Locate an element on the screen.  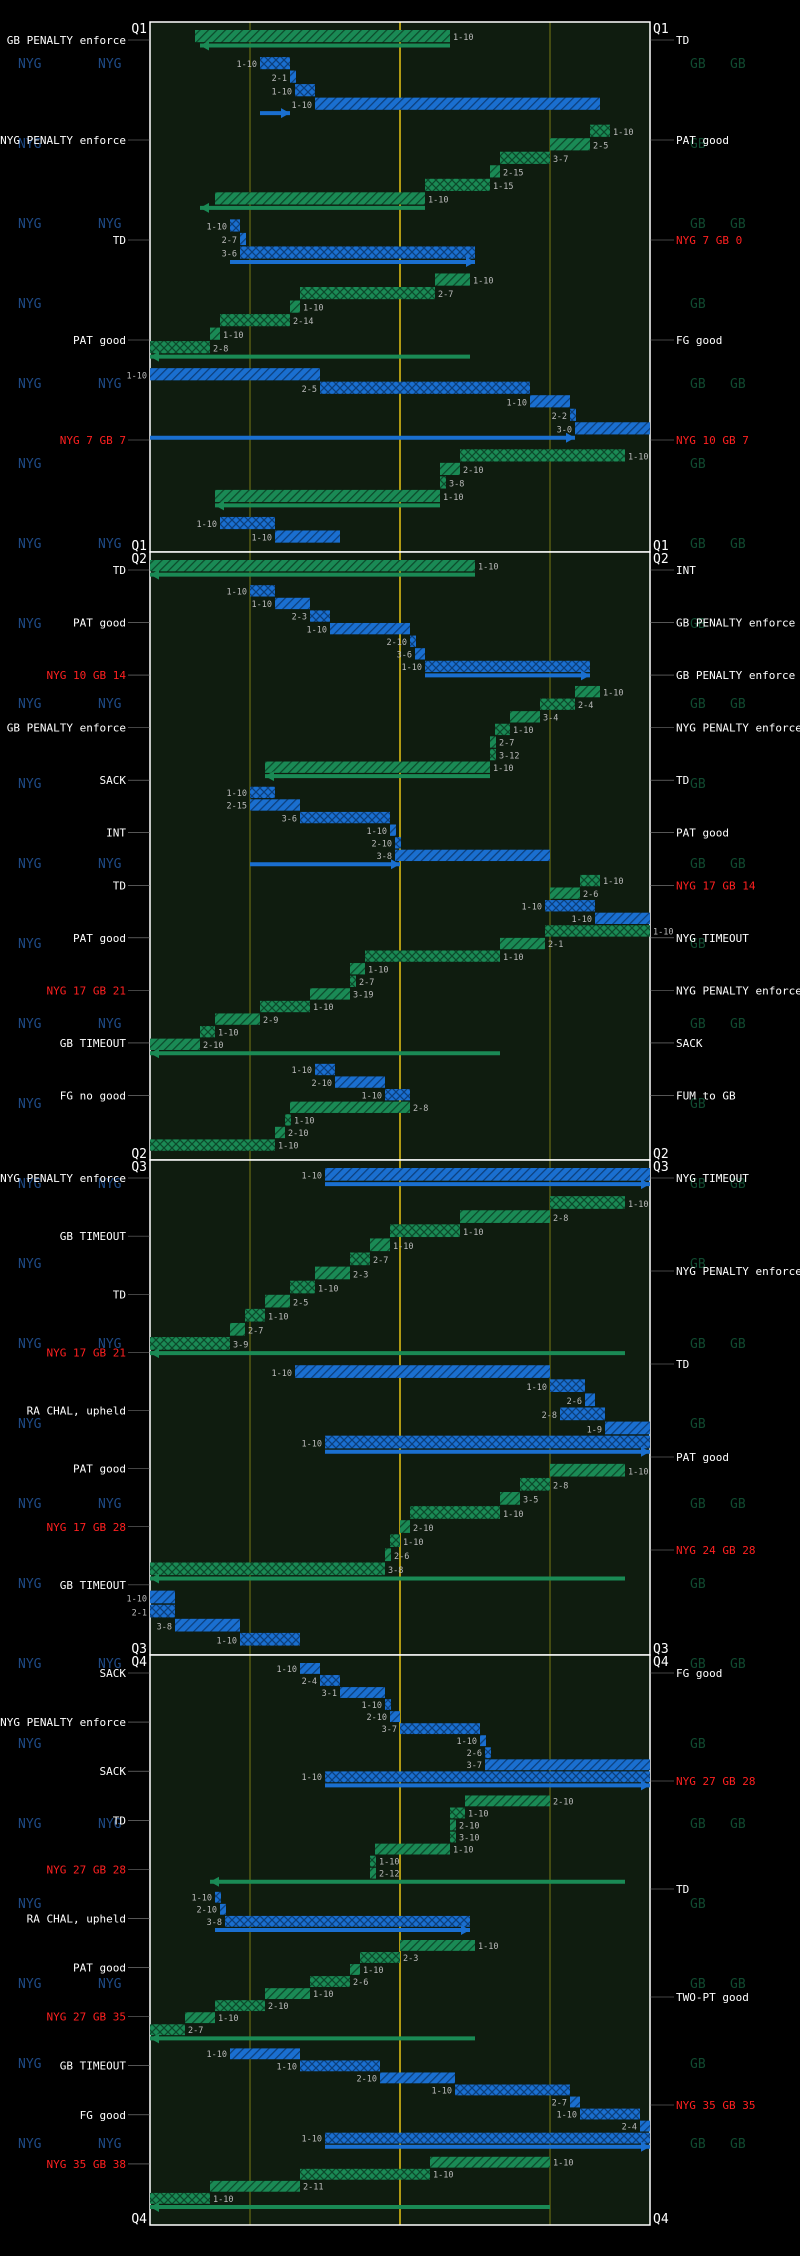
drive-NYG: 1-102-11-101-10 is located at coordinates (418, 88).